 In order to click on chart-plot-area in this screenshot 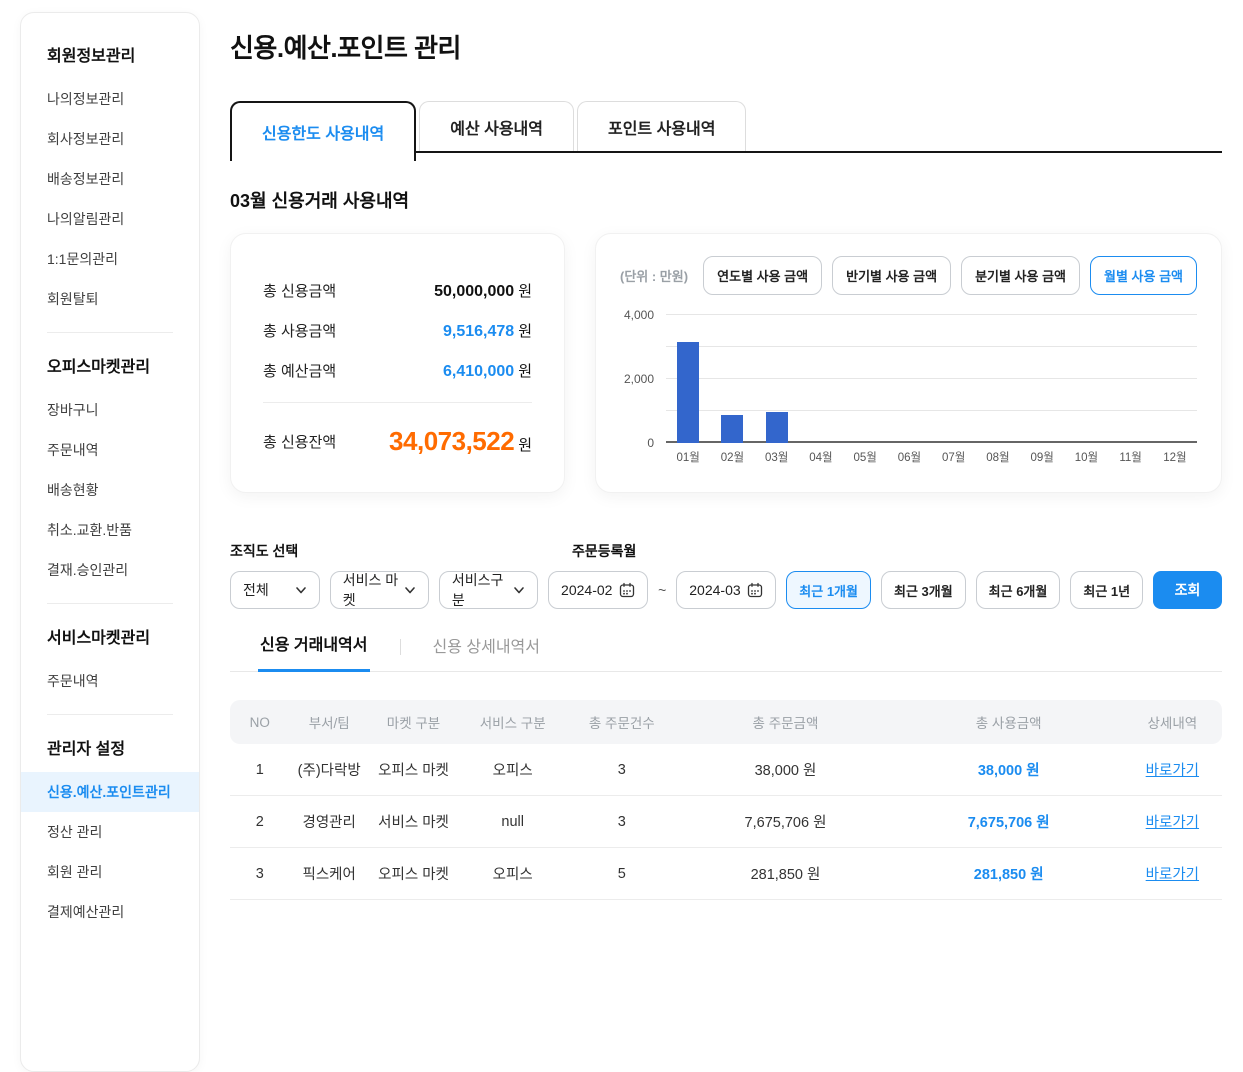, I will do `click(931, 378)`.